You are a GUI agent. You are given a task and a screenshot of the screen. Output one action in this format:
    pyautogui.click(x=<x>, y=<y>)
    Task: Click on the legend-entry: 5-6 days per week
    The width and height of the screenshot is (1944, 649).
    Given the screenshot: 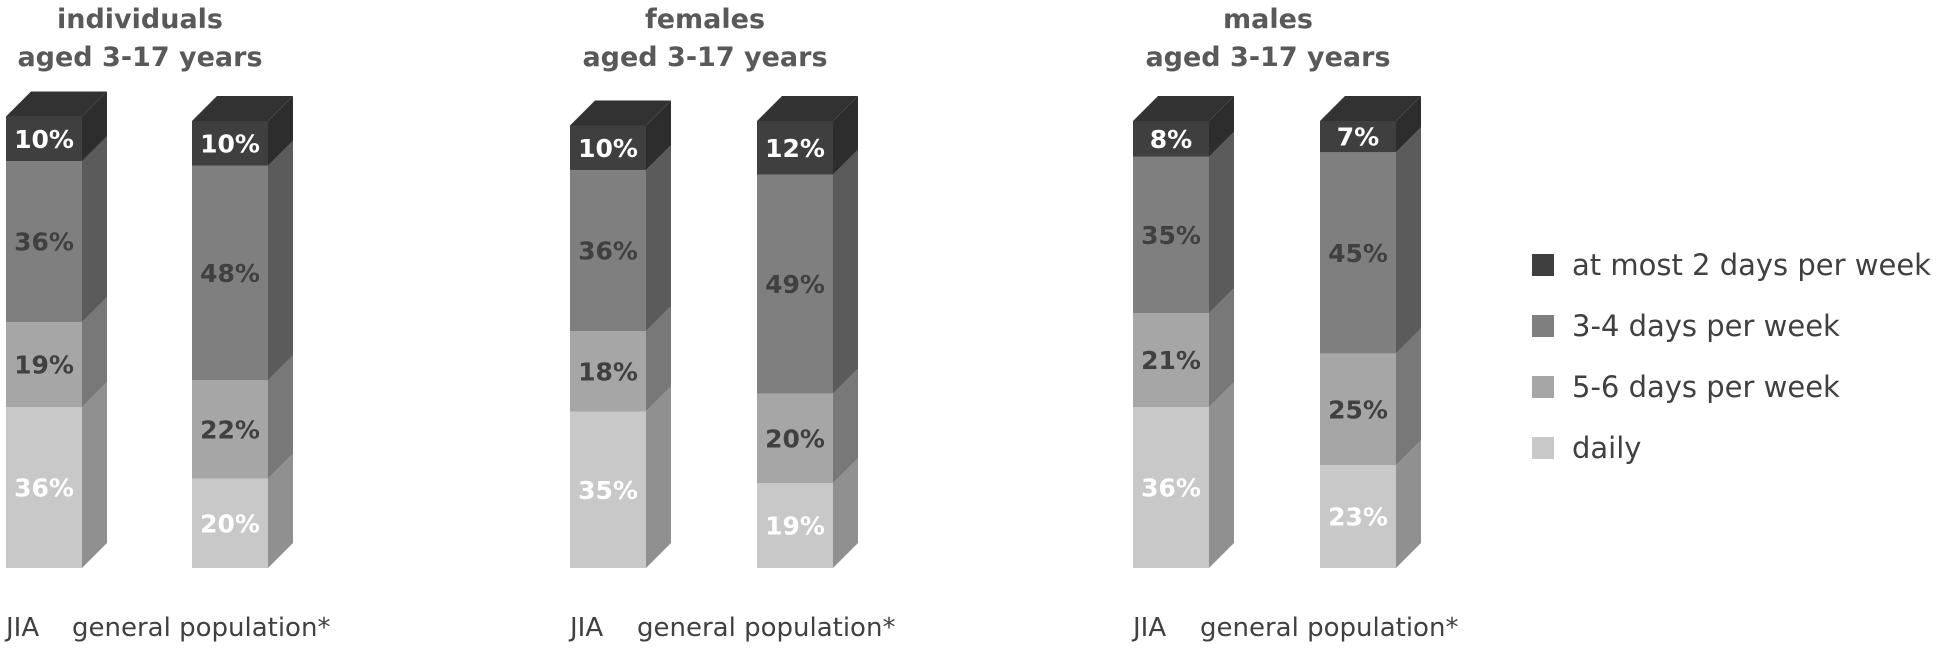 What is the action you would take?
    pyautogui.click(x=1706, y=387)
    